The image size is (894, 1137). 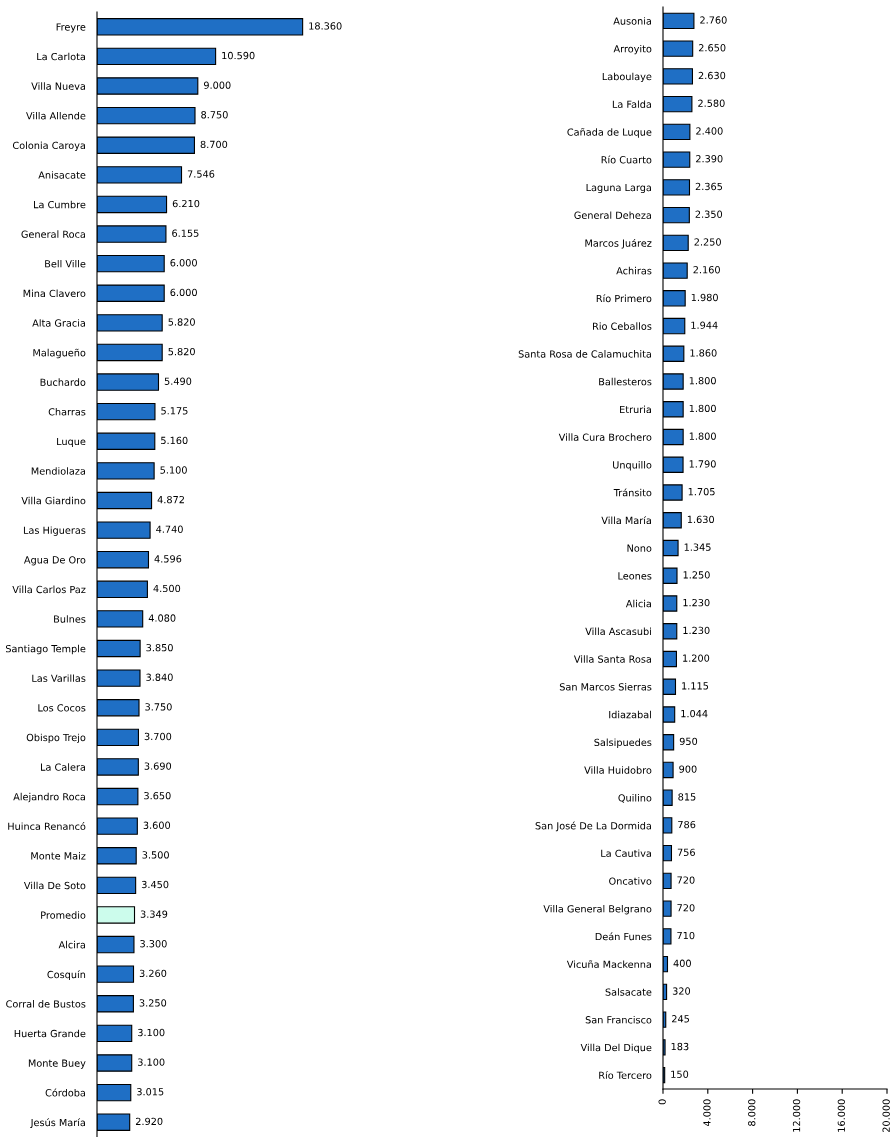 What do you see at coordinates (695, 686) in the screenshot?
I see `data-label: 1.115` at bounding box center [695, 686].